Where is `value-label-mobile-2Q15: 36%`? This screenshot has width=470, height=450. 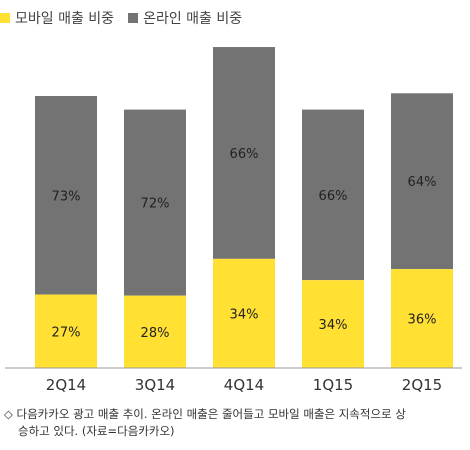
value-label-mobile-2Q15: 36% is located at coordinates (422, 320).